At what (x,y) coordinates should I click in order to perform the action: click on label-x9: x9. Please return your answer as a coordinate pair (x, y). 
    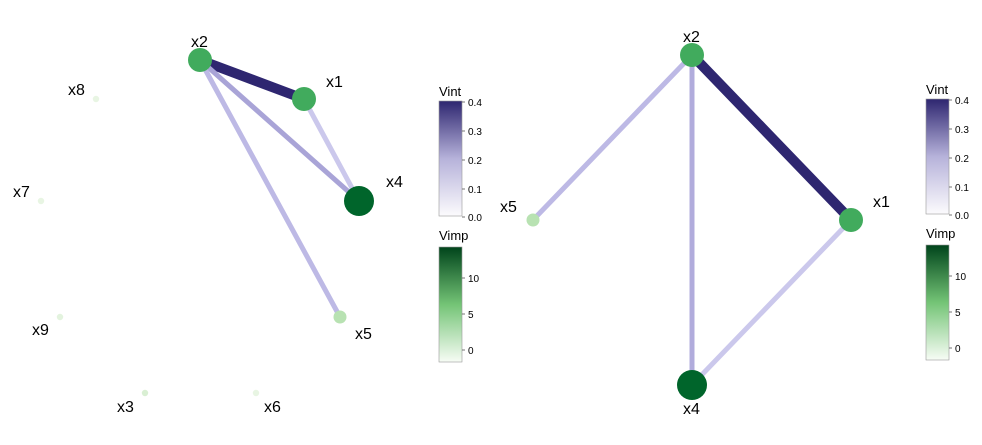
    Looking at the image, I should click on (40, 330).